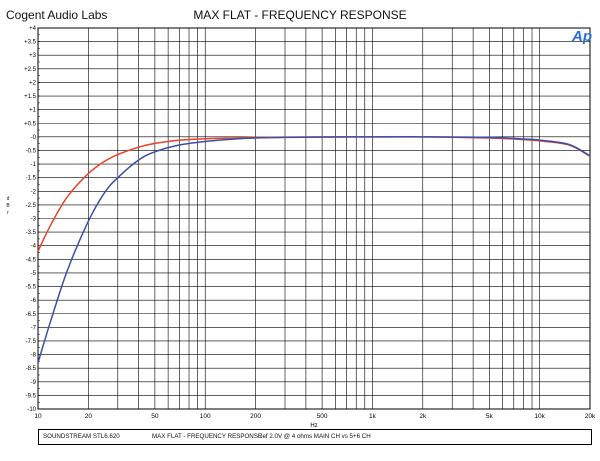 This screenshot has height=461, width=600. I want to click on y-tick-label: +2, so click(33, 83).